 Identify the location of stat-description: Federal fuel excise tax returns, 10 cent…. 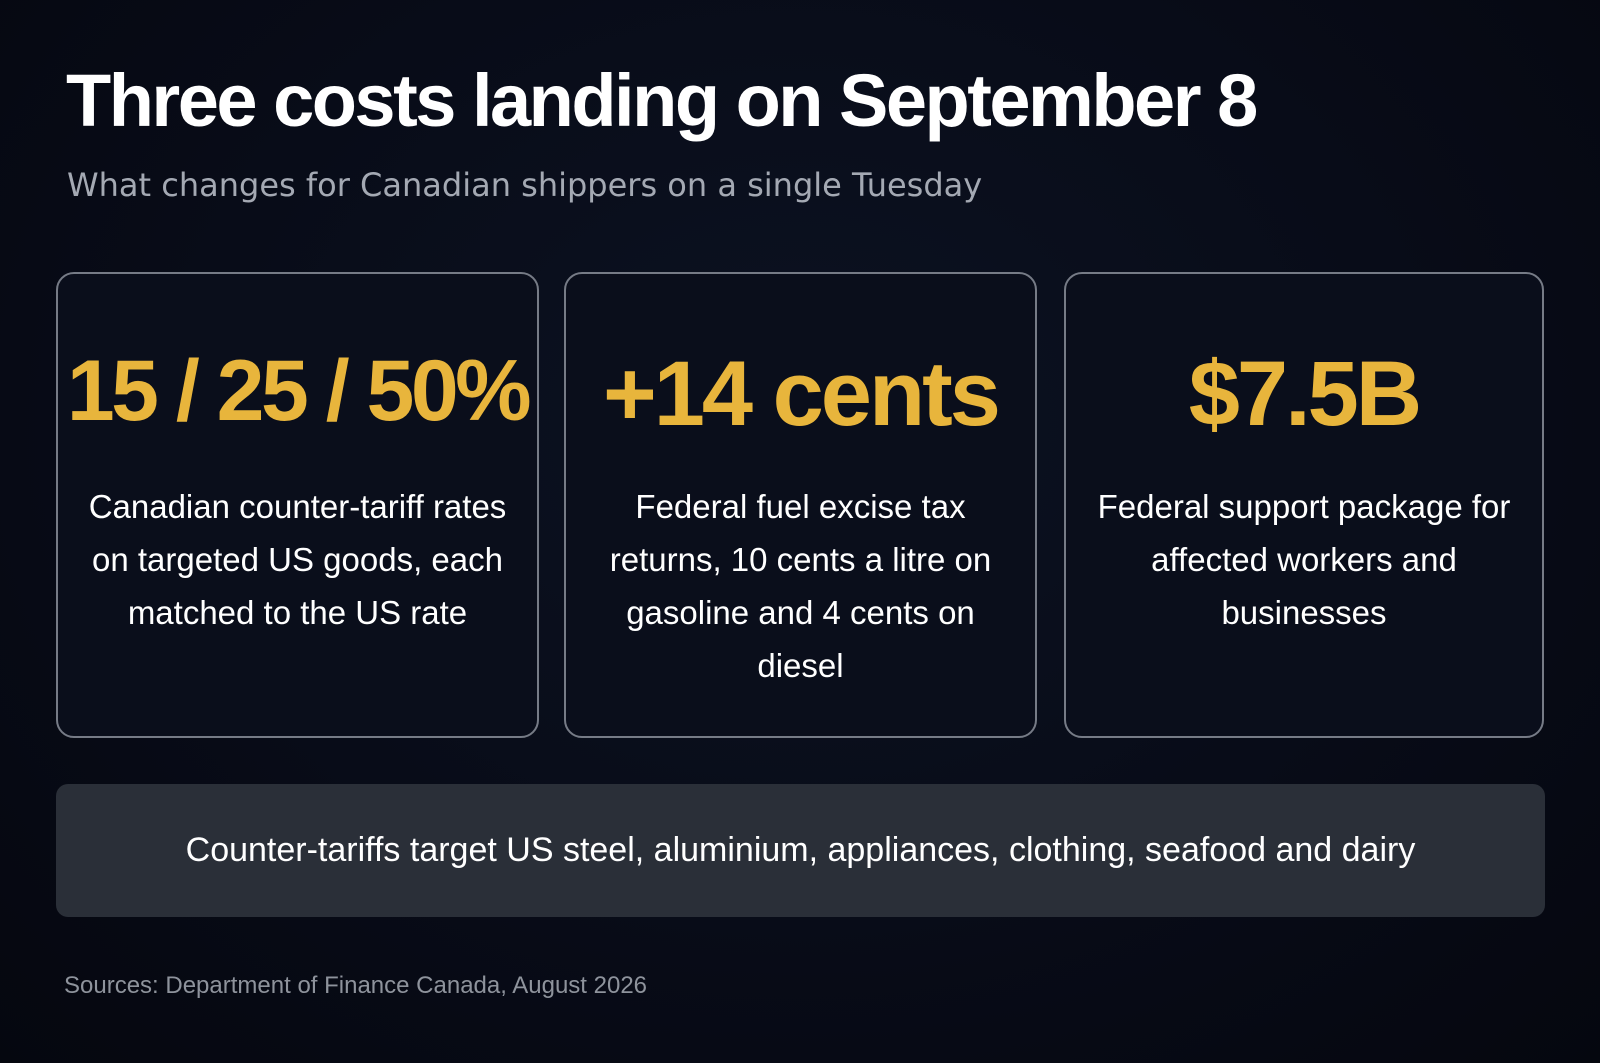
(800, 586).